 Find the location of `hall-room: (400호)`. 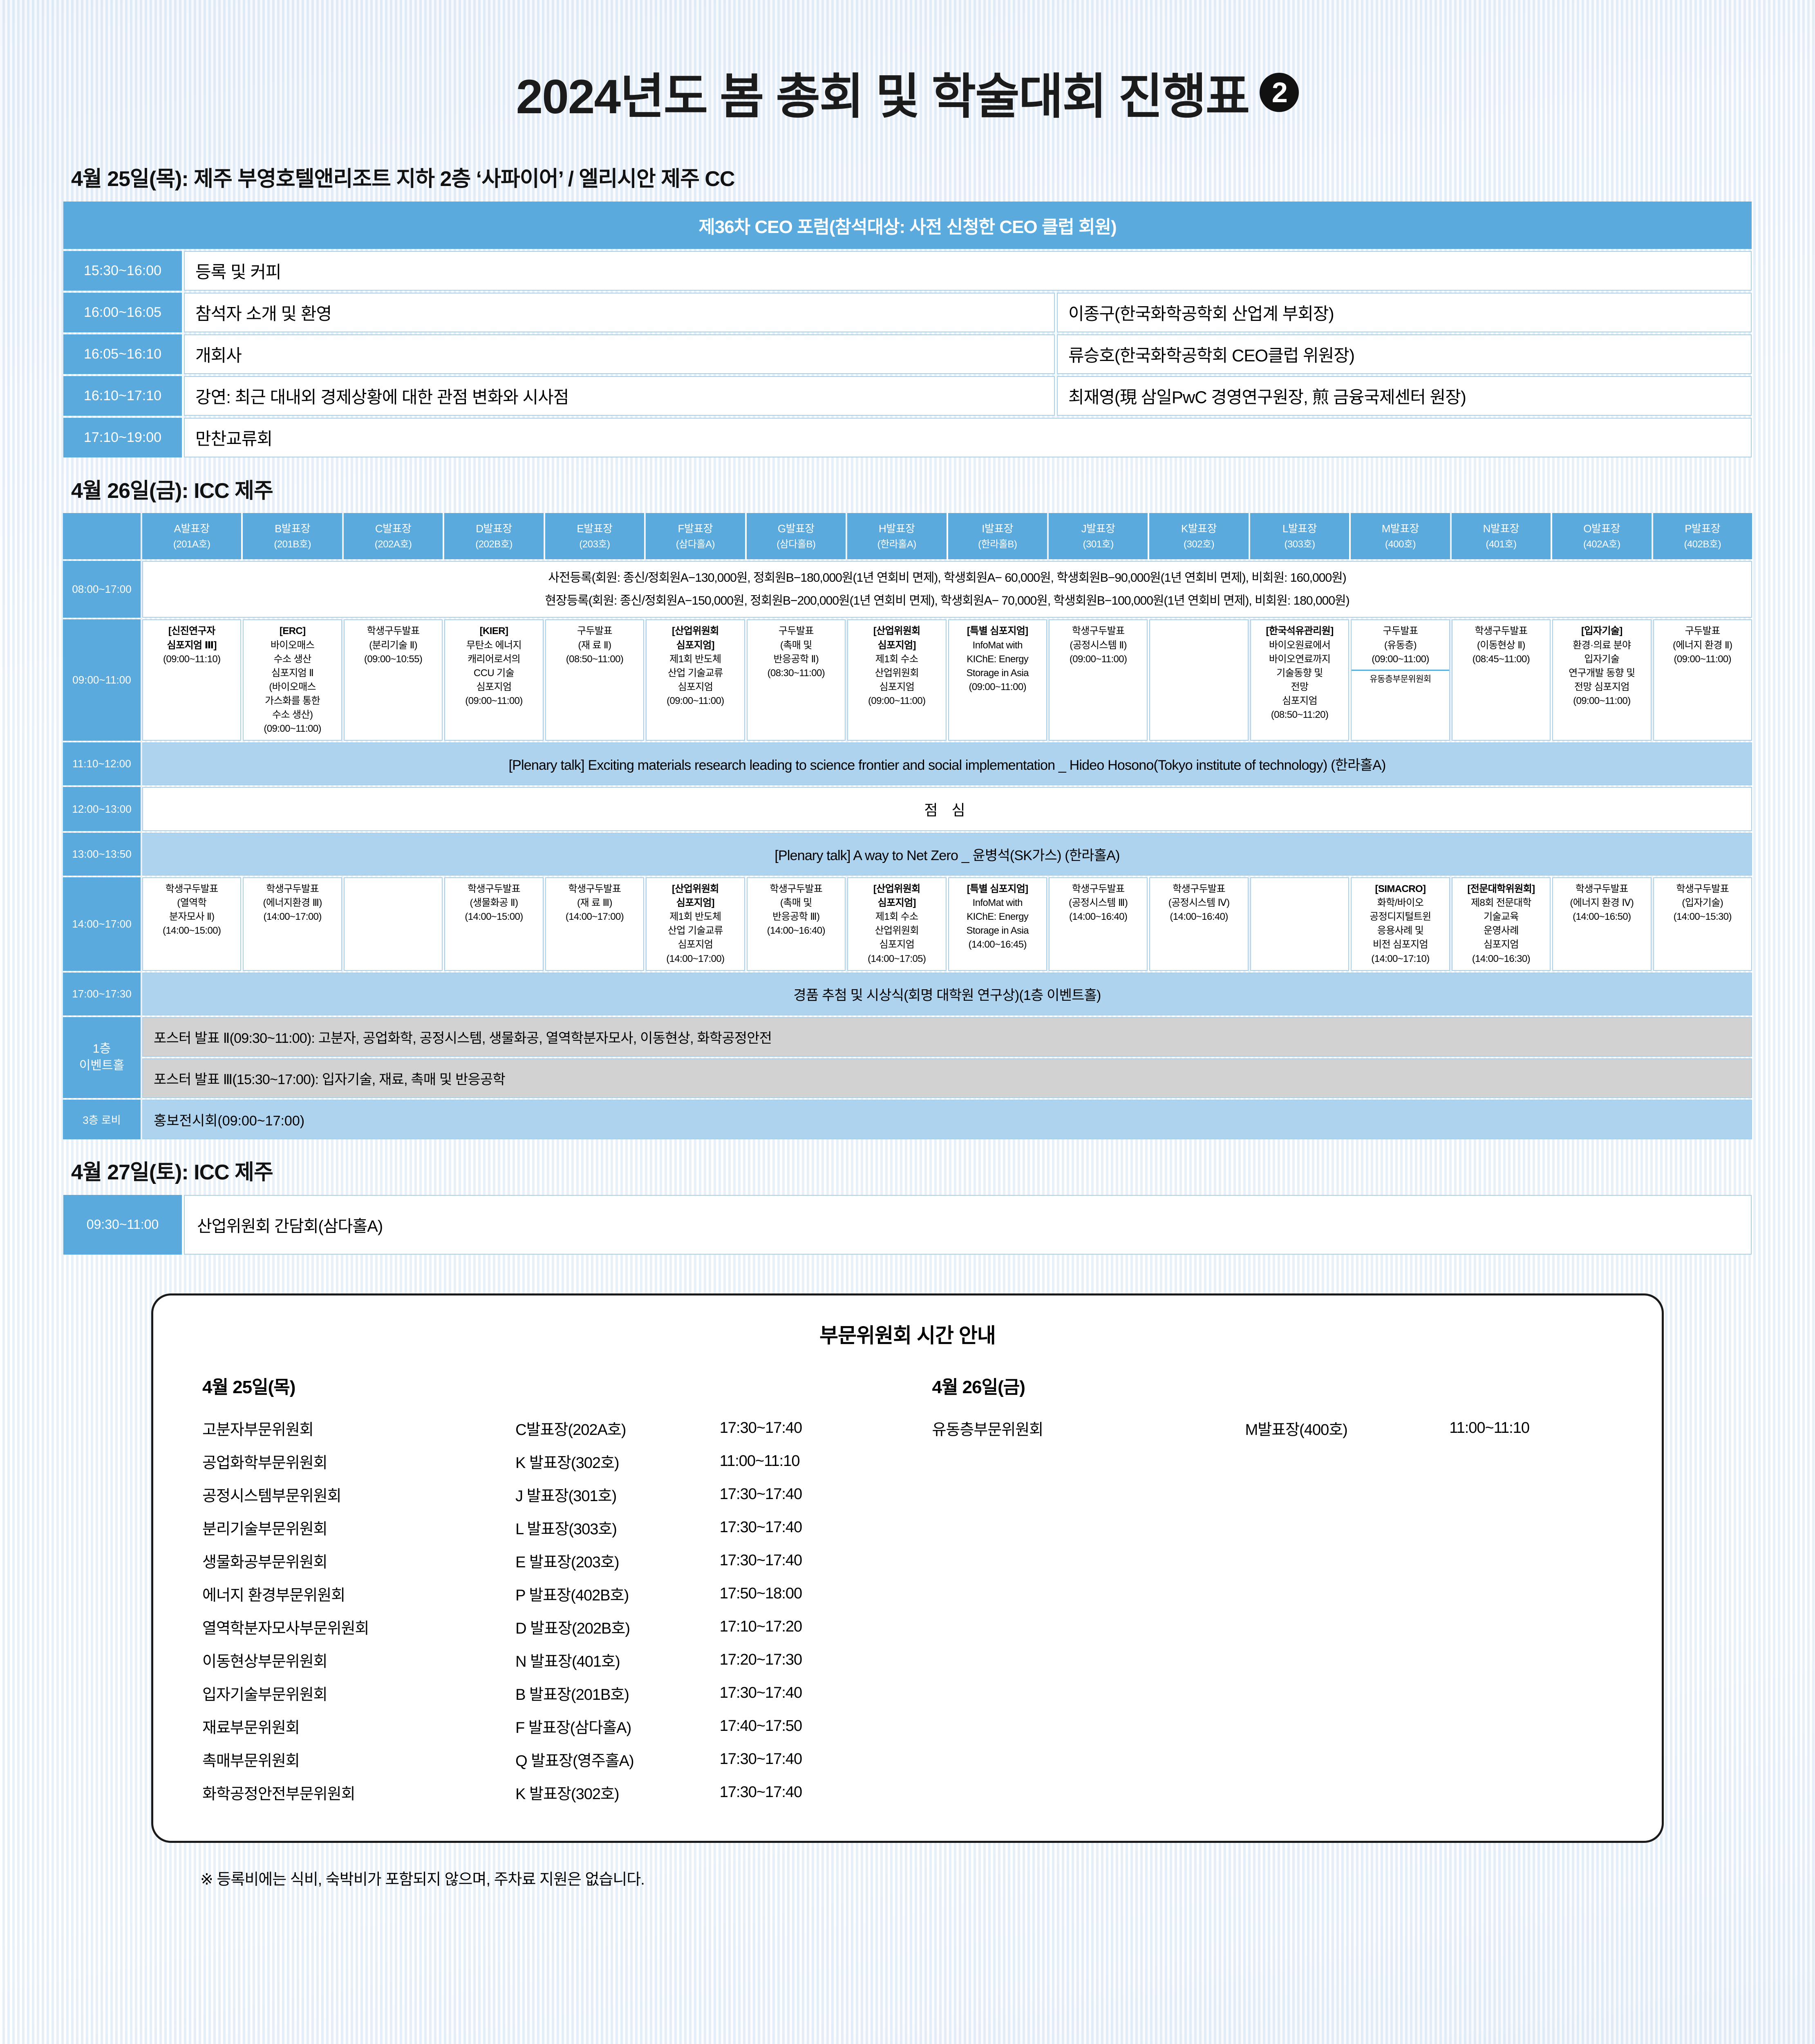

hall-room: (400호) is located at coordinates (1400, 544).